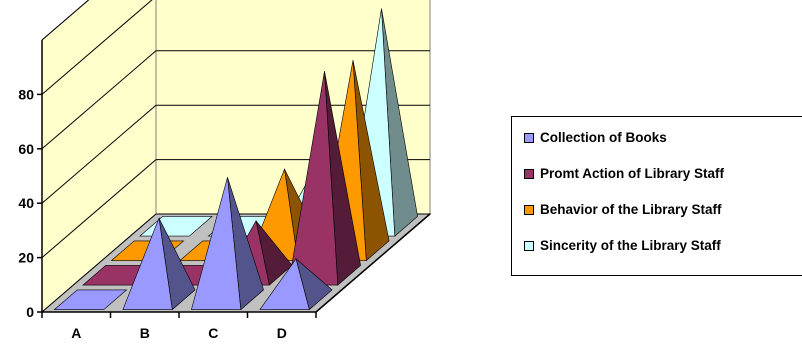 Image resolution: width=802 pixels, height=347 pixels. I want to click on y-tick-label: 40, so click(26, 203).